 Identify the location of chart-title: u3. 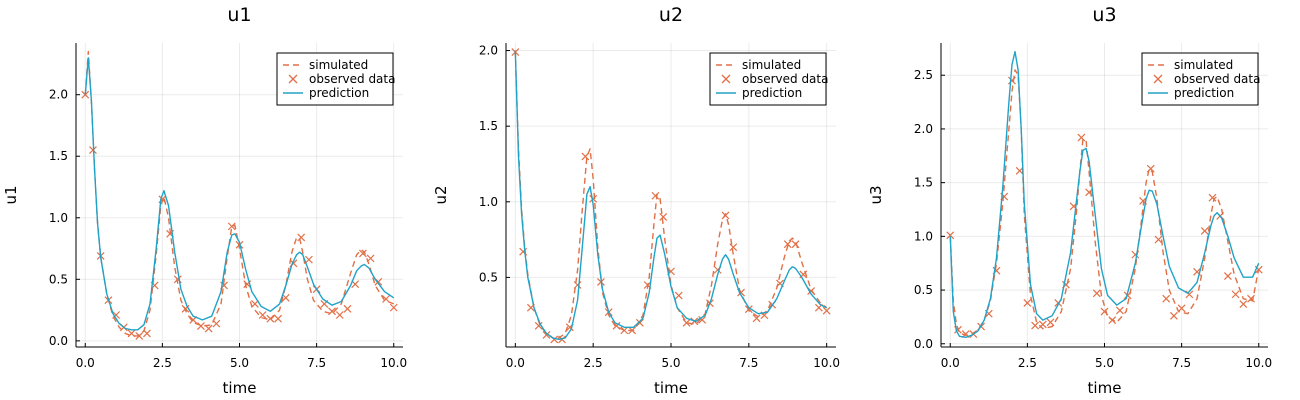
(1104, 15).